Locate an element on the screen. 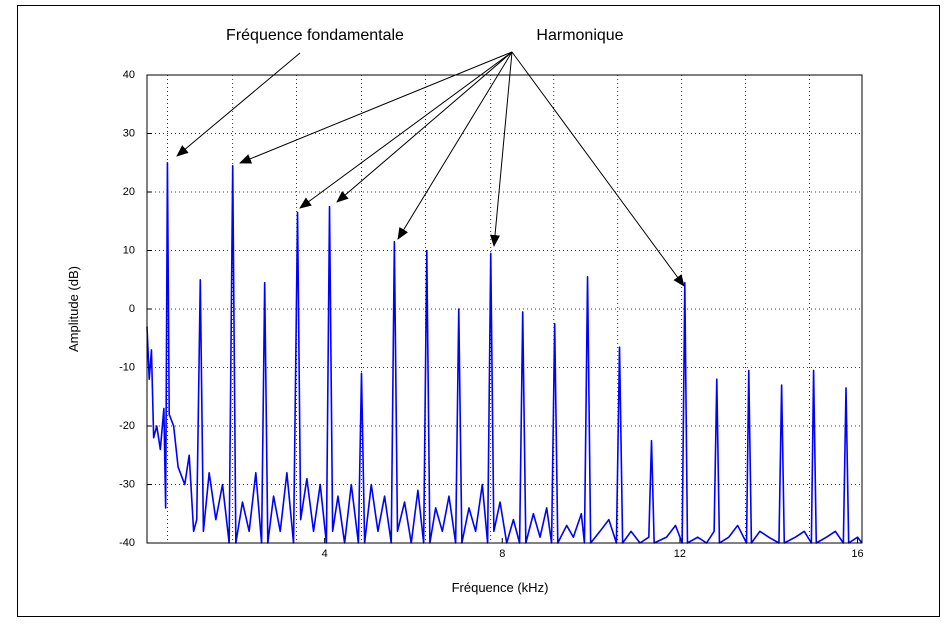  y-tick-label: 40 is located at coordinates (129, 75).